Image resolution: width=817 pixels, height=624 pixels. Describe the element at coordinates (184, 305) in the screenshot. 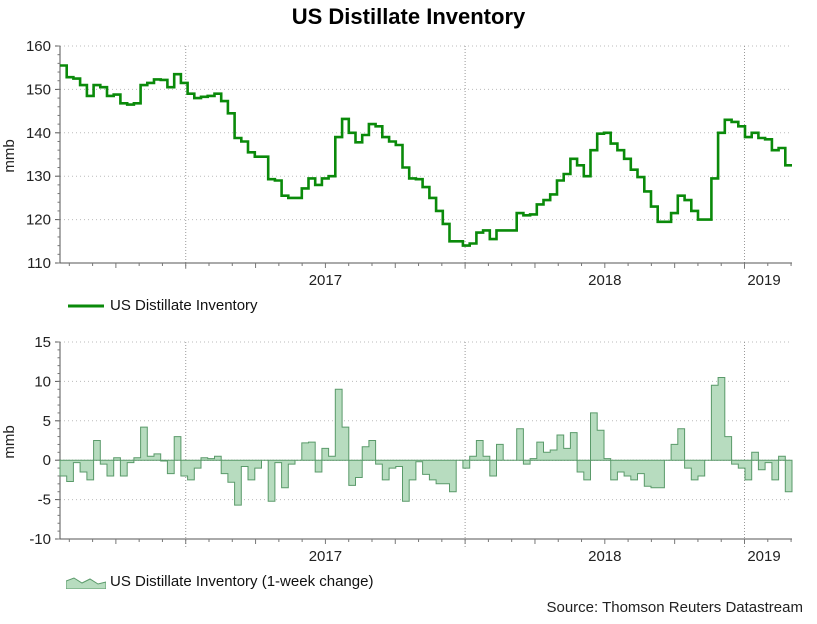

I see `legend-label-inventory: US Distillate Inventory` at that location.